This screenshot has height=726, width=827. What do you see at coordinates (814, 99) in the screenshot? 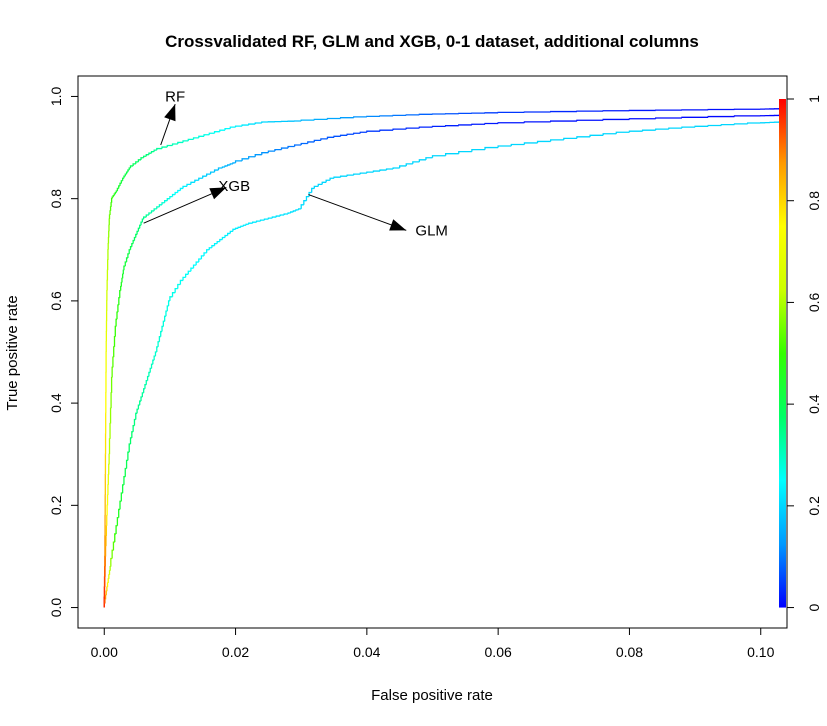
I see `colorbar-tick-label: 1` at bounding box center [814, 99].